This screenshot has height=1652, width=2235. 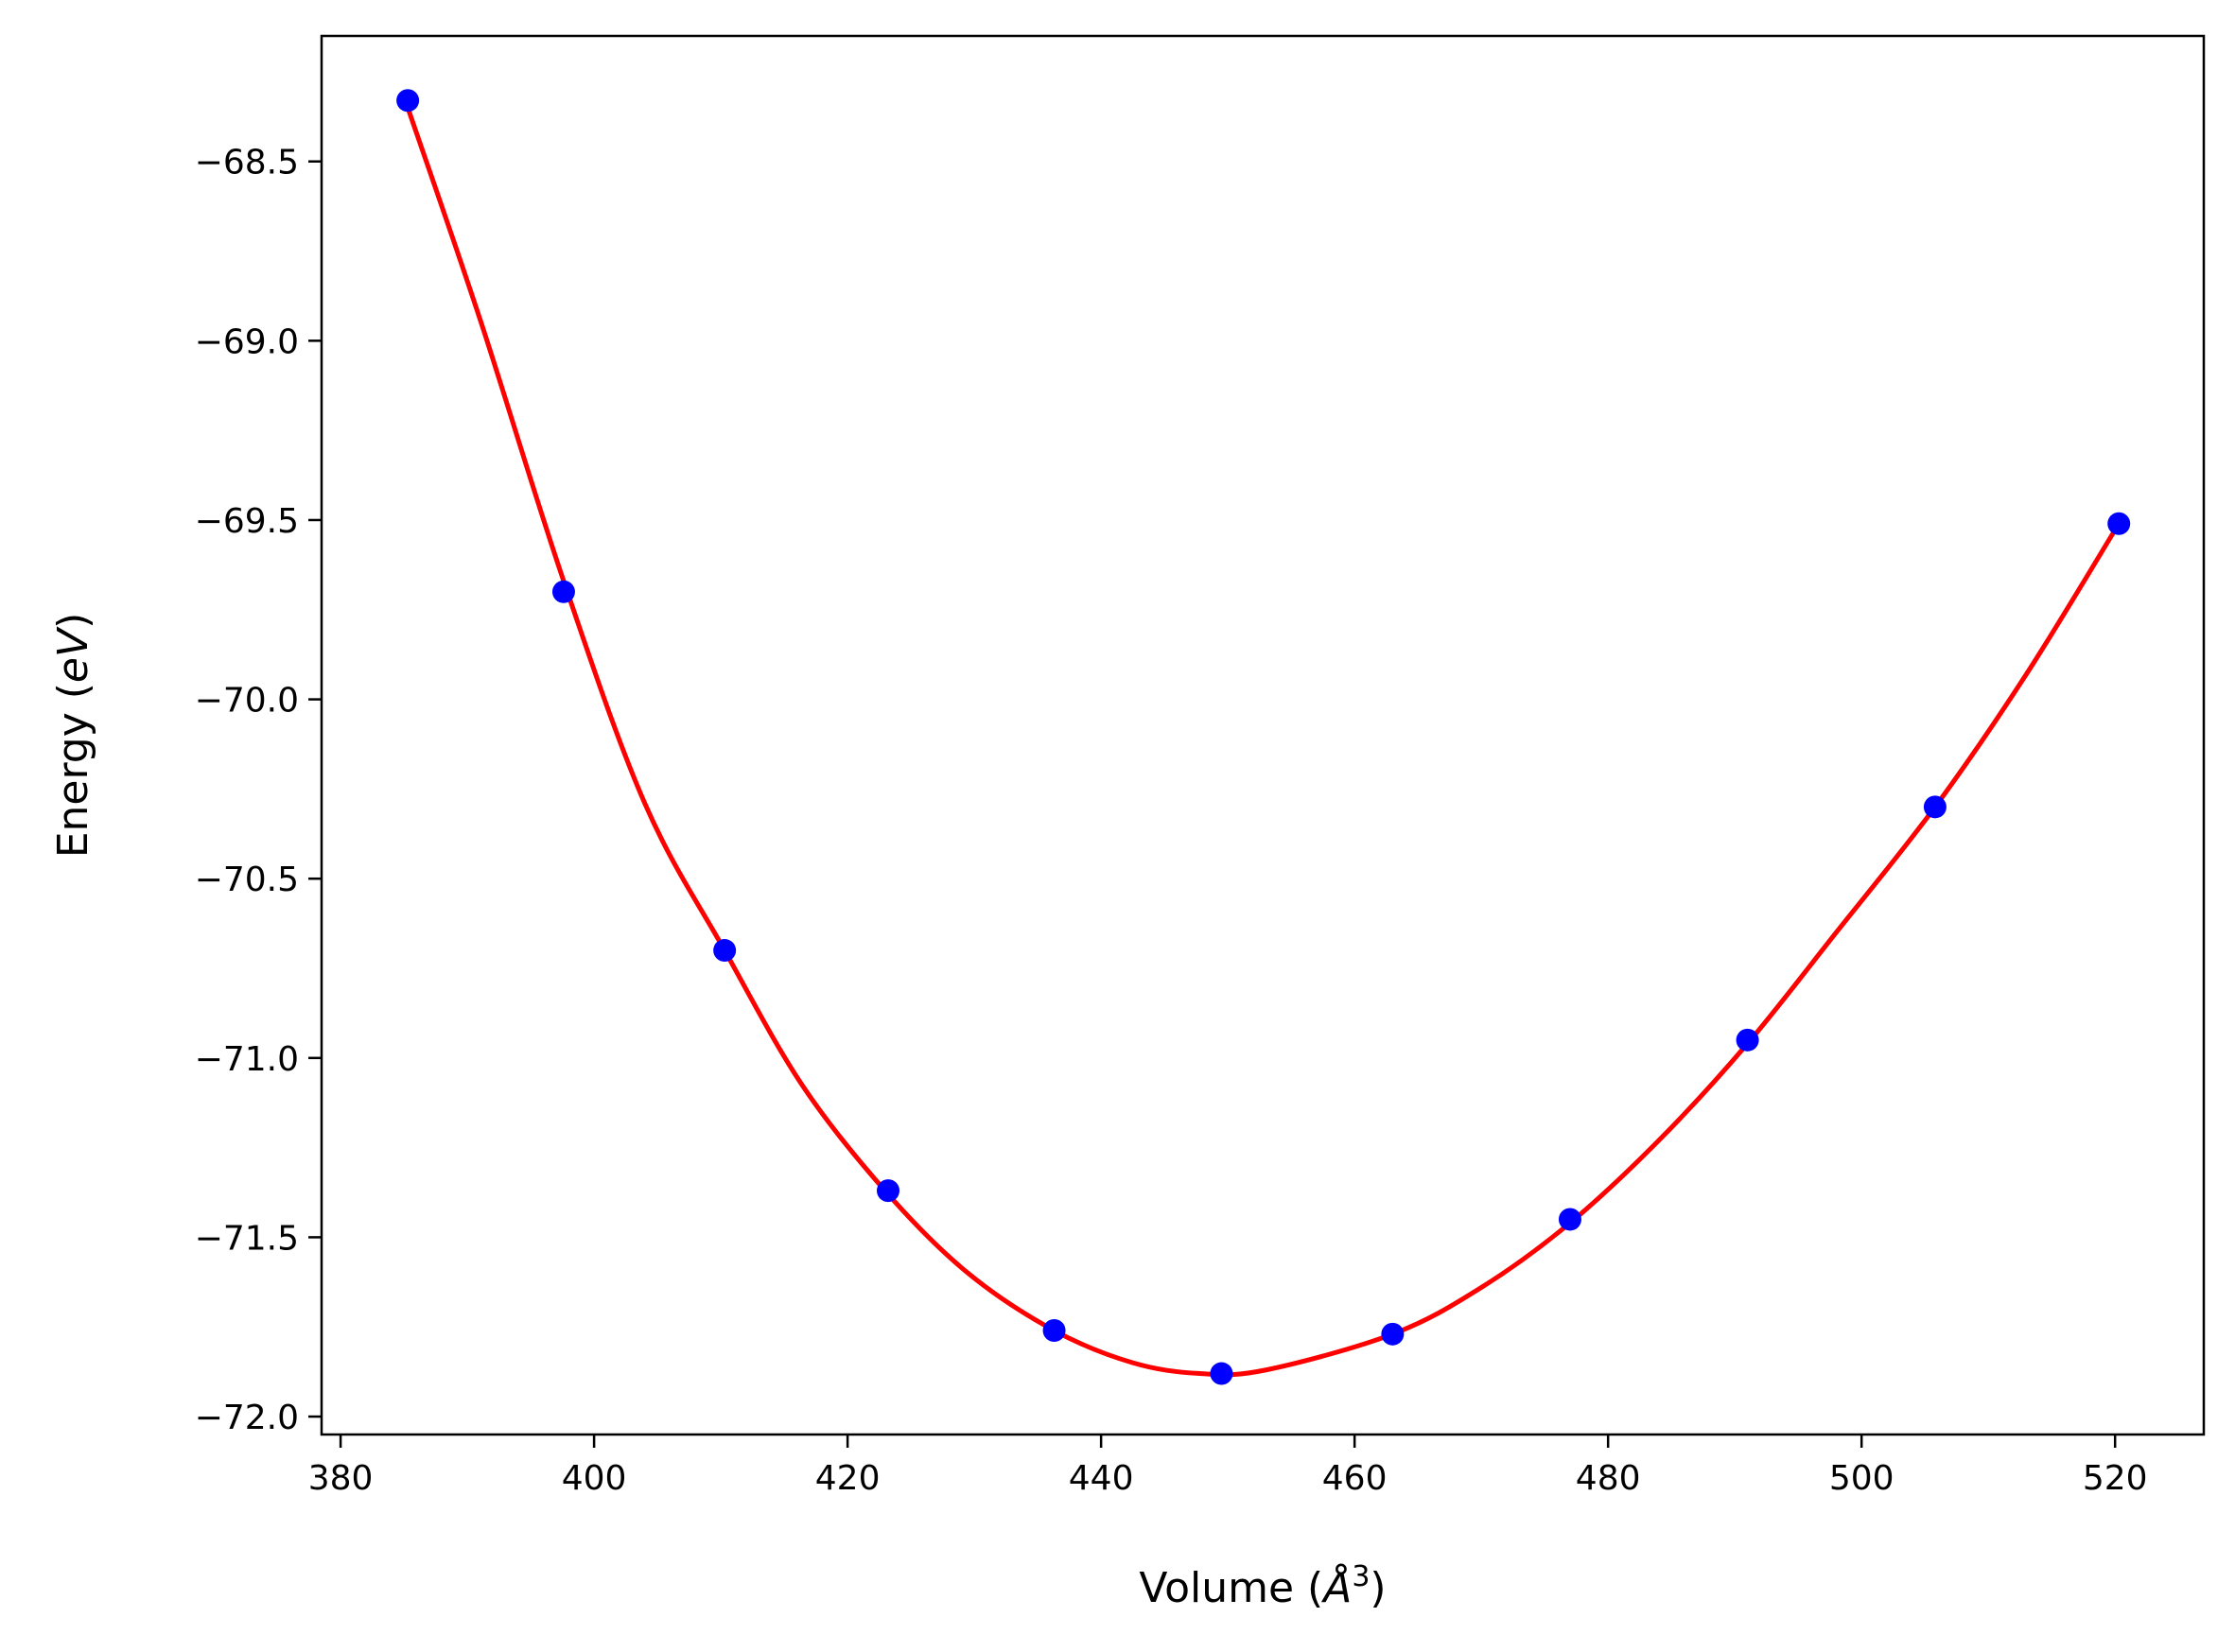 What do you see at coordinates (247, 1418) in the screenshot?
I see `y-tick-label: −72.0` at bounding box center [247, 1418].